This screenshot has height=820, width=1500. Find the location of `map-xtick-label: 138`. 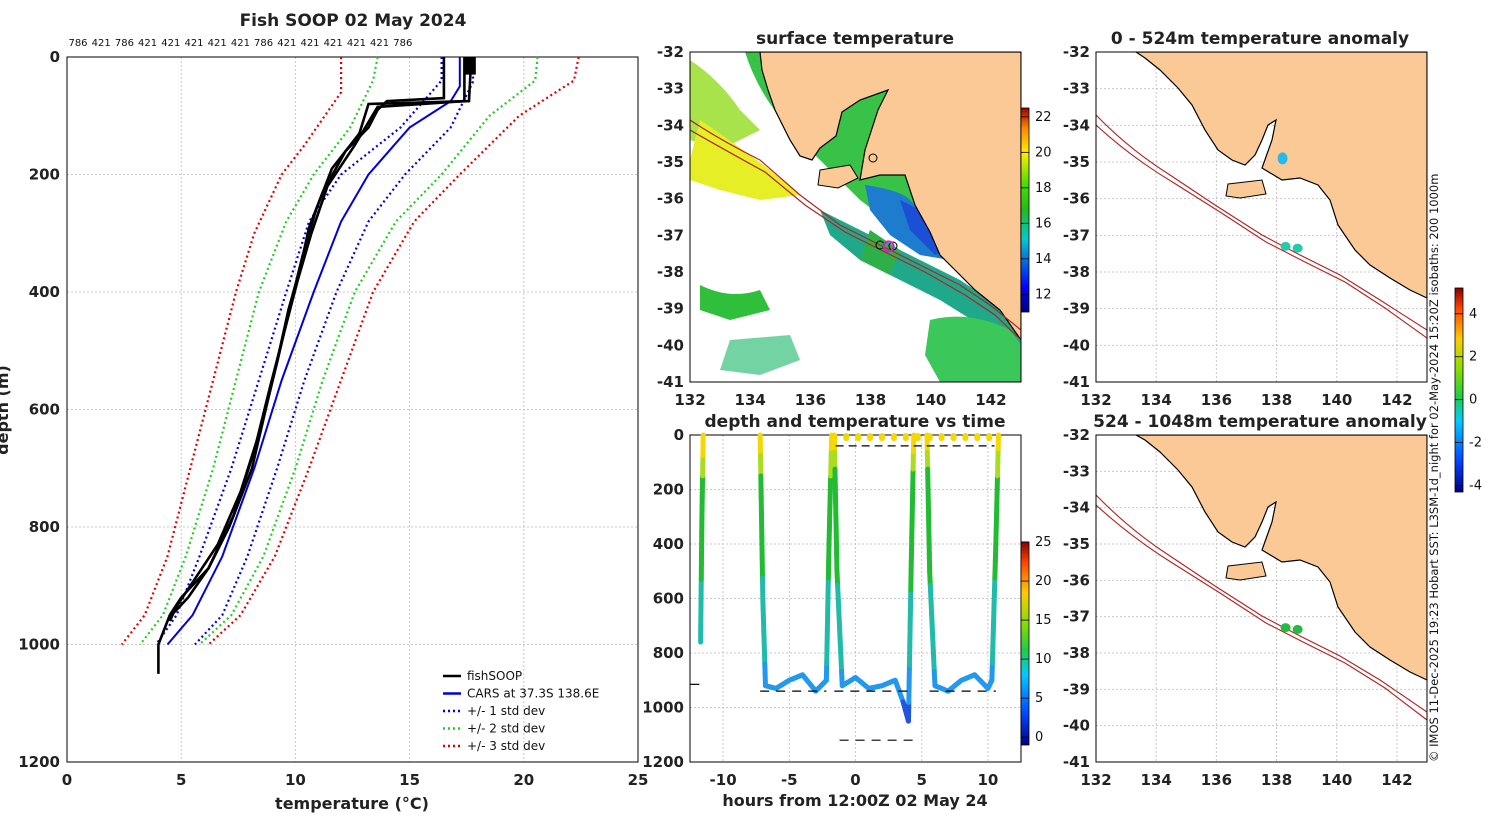

map-xtick-label: 138 is located at coordinates (1276, 780).